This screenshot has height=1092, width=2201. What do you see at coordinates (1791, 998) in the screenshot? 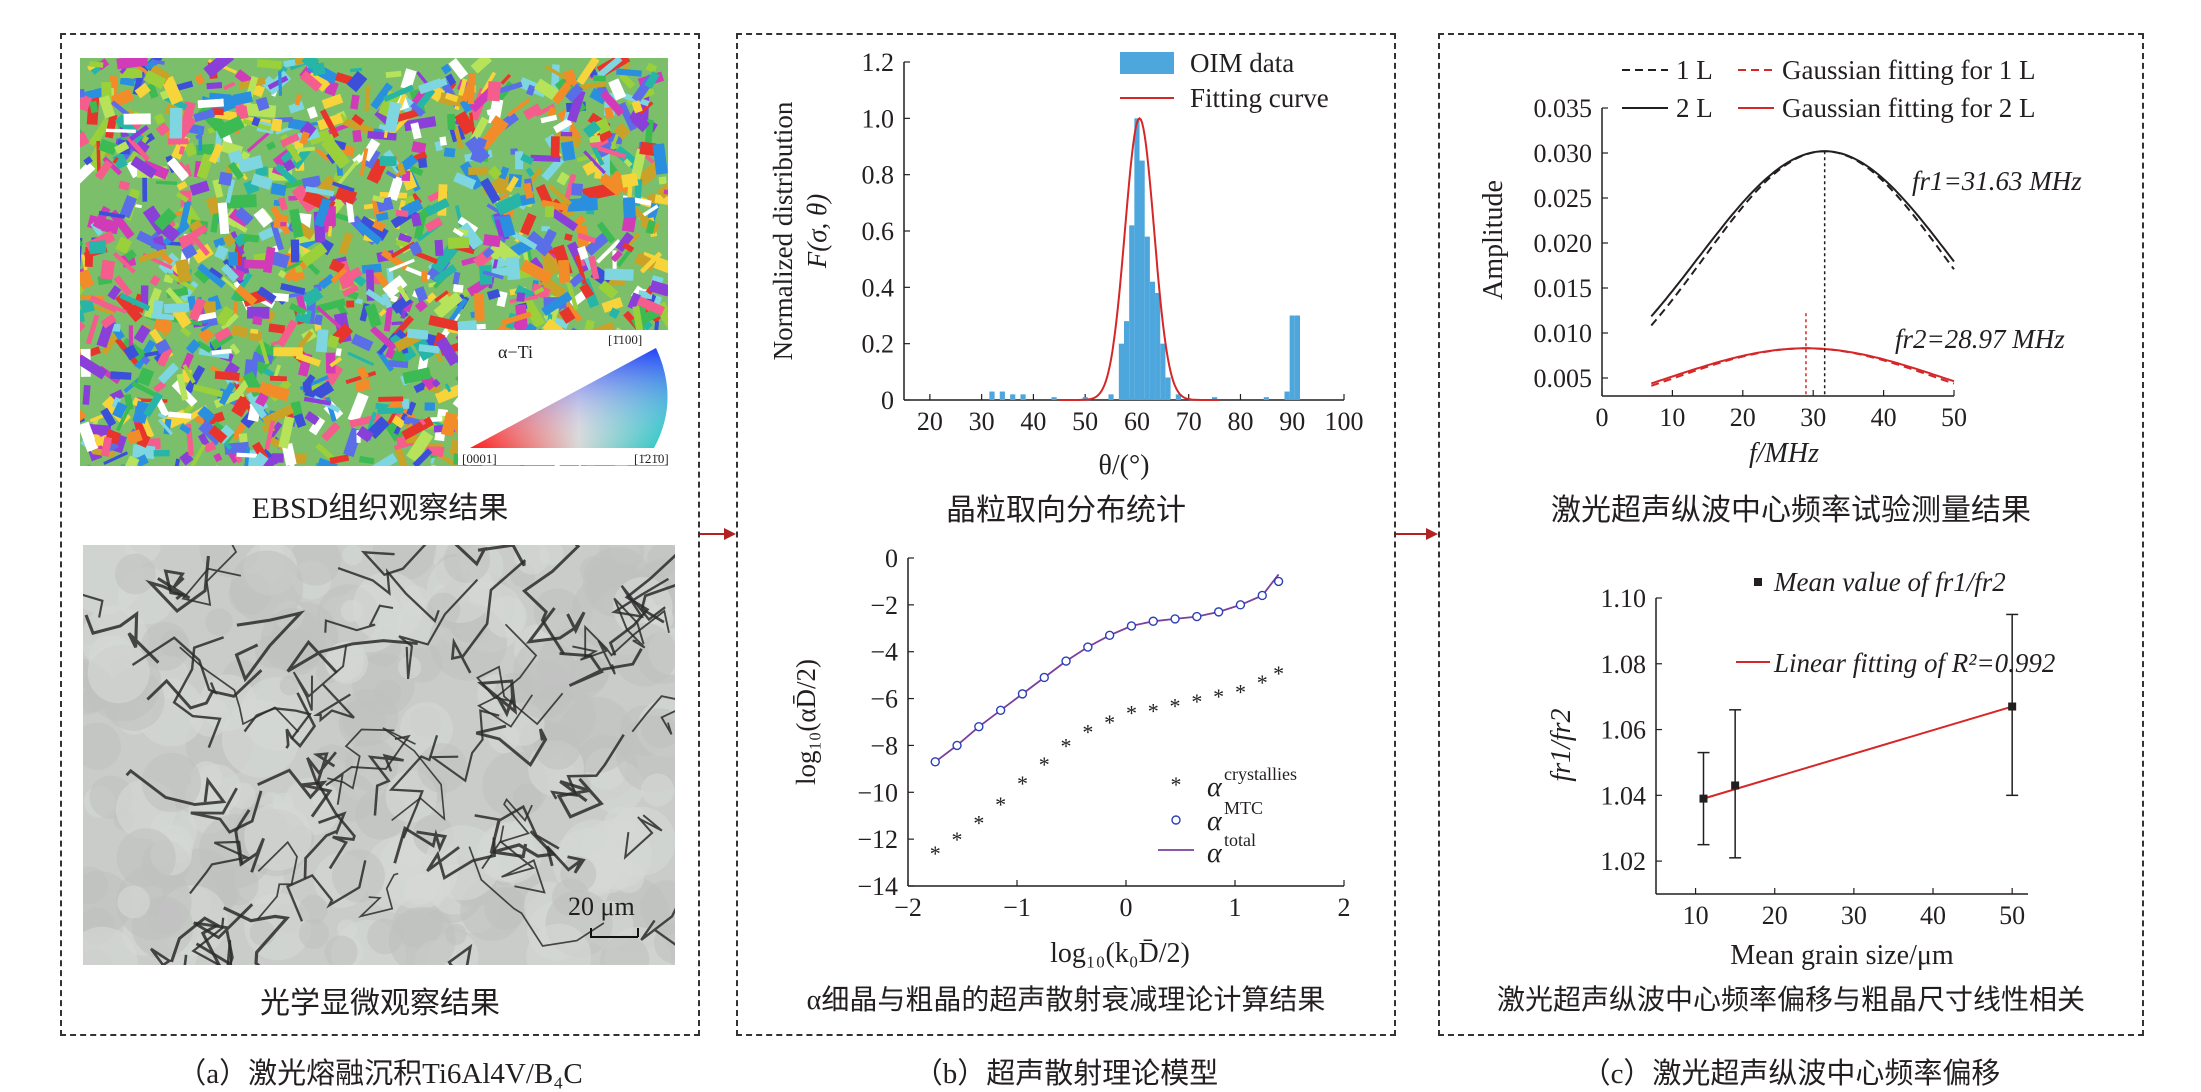
I see `linear-title: 激光超声纵波中心频率偏移与粗晶尺寸线性相关` at bounding box center [1791, 998].